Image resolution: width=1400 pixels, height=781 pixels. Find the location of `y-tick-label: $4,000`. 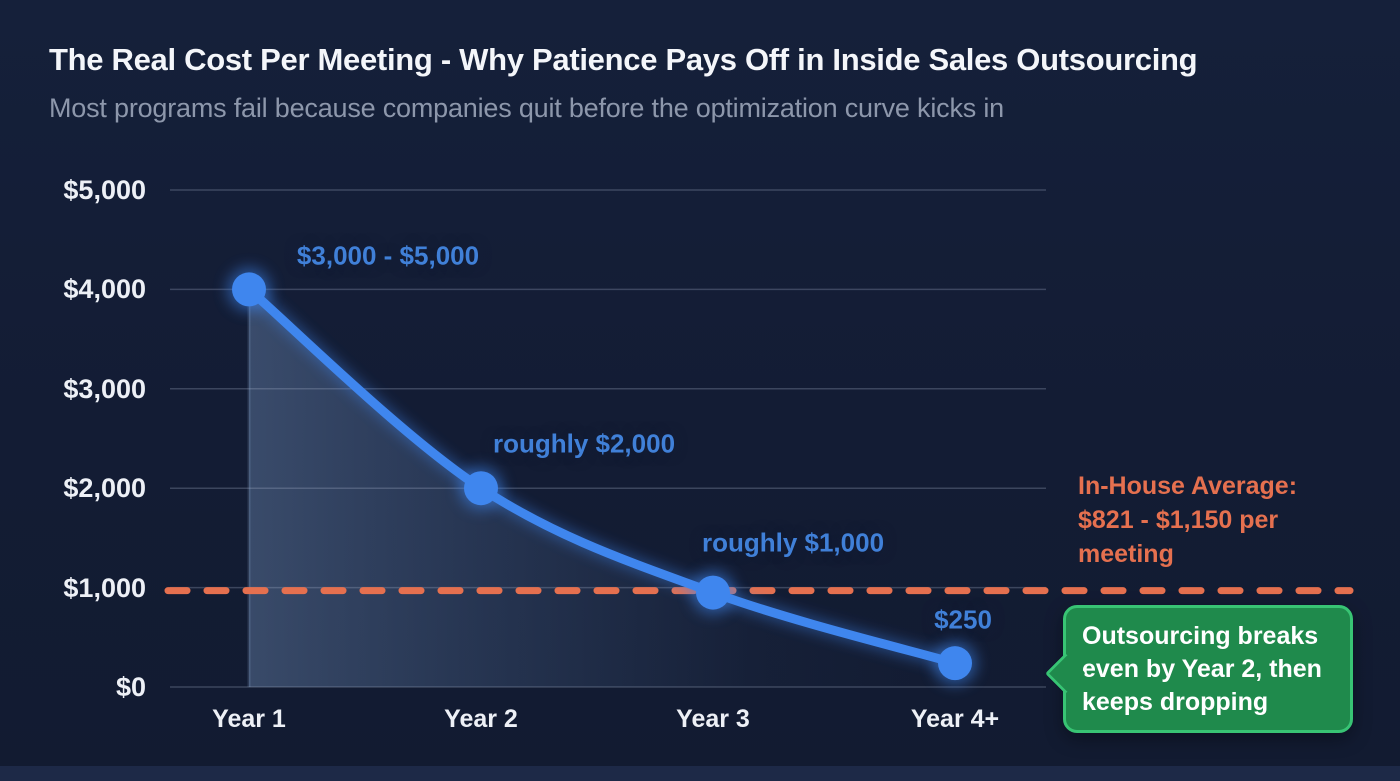

y-tick-label: $4,000 is located at coordinates (104, 289).